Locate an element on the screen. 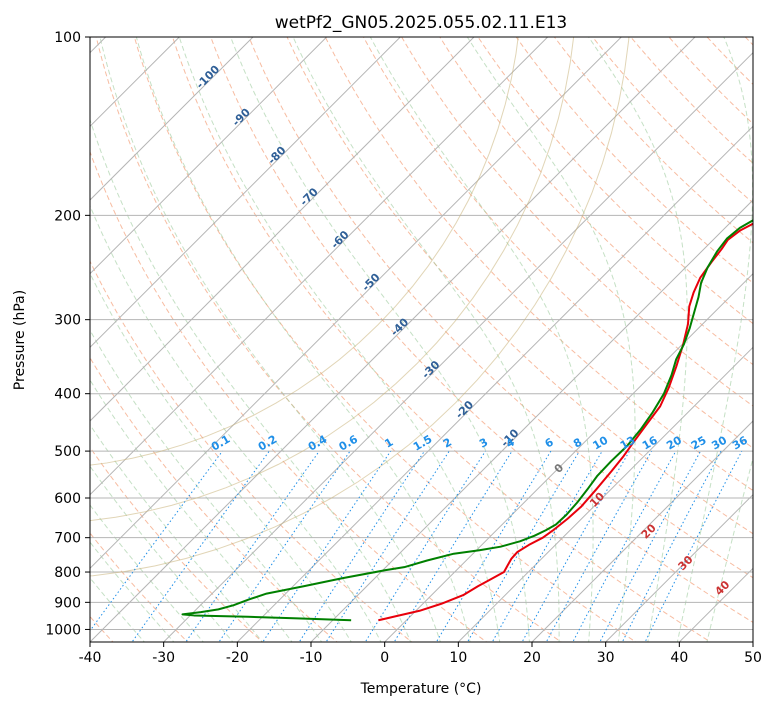  y-tick-label: 1000 is located at coordinates (63, 630).